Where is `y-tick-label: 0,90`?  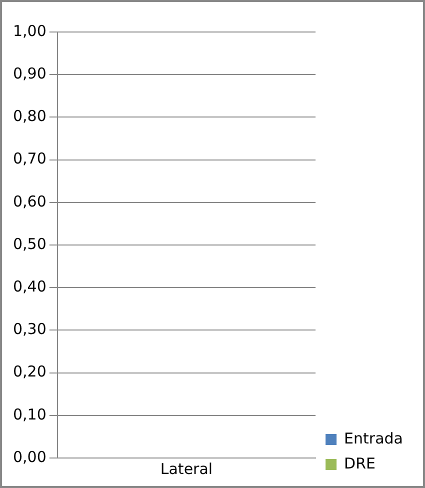
y-tick-label: 0,90 is located at coordinates (29, 73).